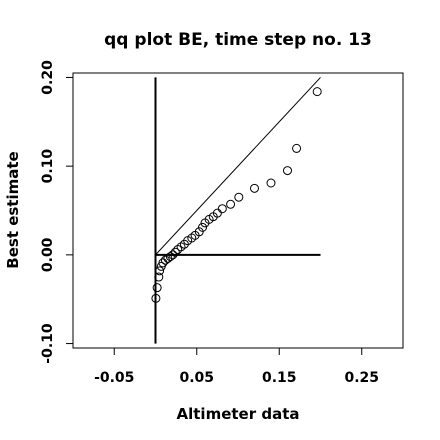 The image size is (440, 440). I want to click on y-tick-label: 0.10, so click(48, 166).